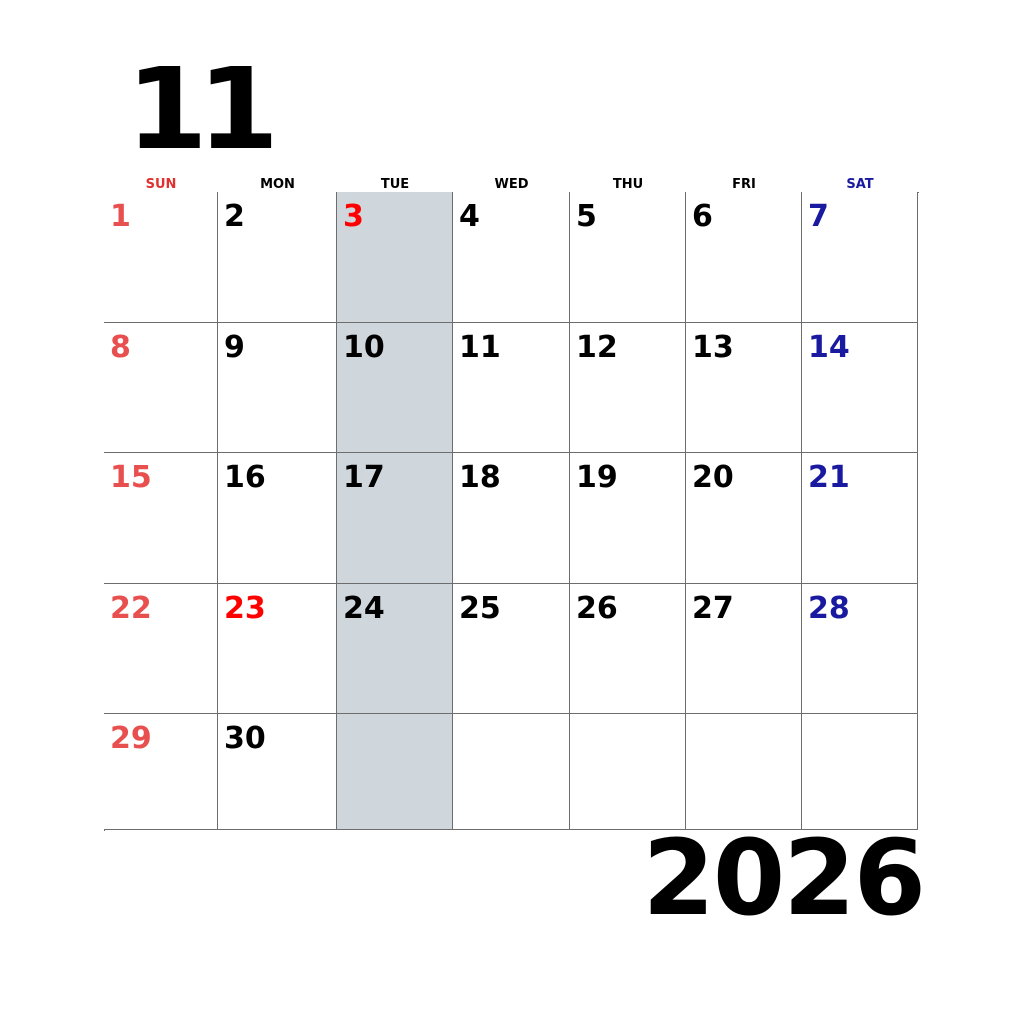  What do you see at coordinates (784, 878) in the screenshot?
I see `year-label: 2026` at bounding box center [784, 878].